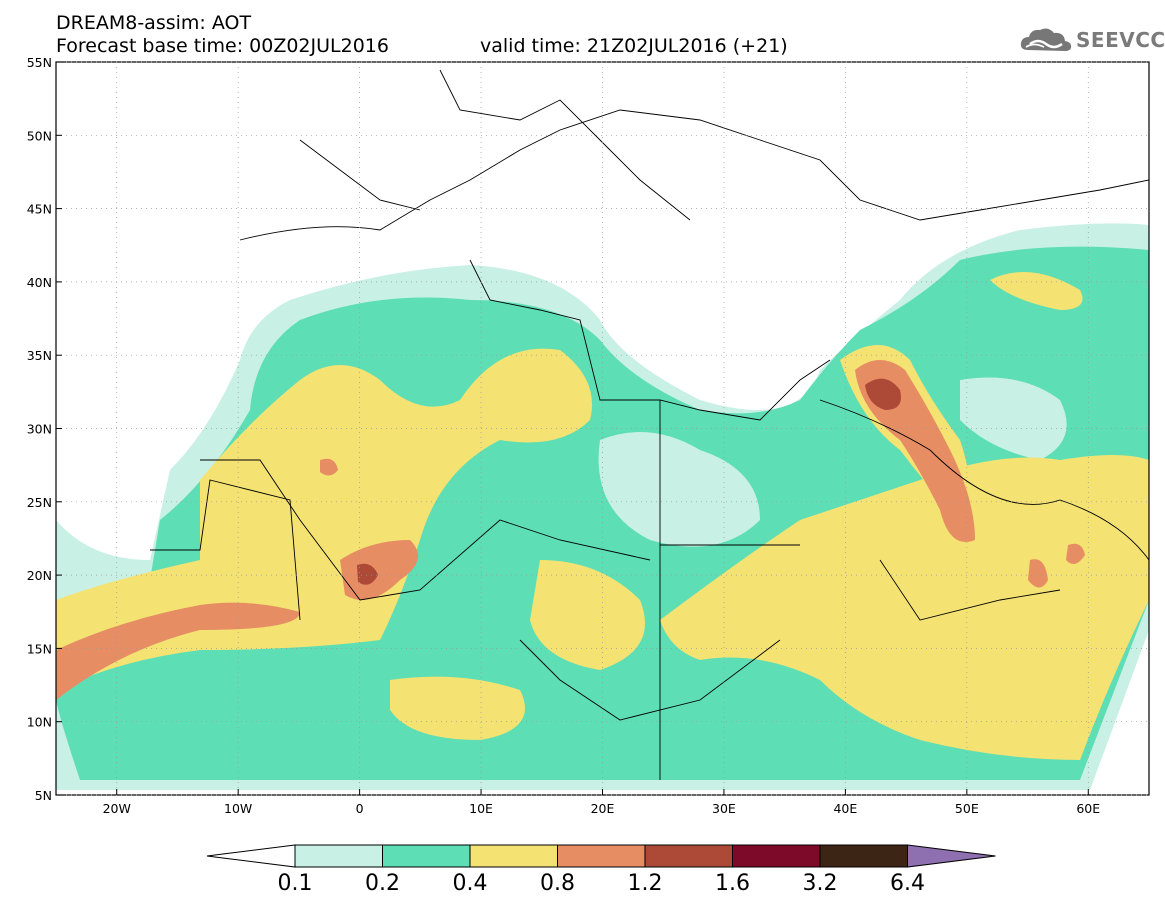 This screenshot has width=1165, height=905. What do you see at coordinates (382, 883) in the screenshot?
I see `colorbar-label: 0.2` at bounding box center [382, 883].